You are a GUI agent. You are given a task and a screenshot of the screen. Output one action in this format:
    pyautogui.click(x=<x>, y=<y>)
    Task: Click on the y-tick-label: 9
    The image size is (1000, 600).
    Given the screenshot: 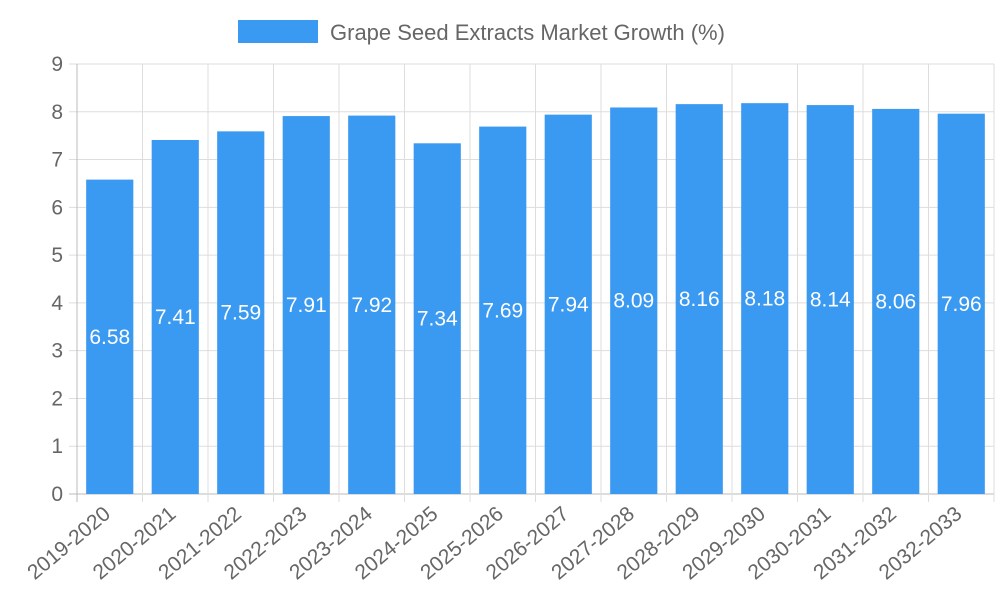 What is the action you would take?
    pyautogui.click(x=57, y=64)
    